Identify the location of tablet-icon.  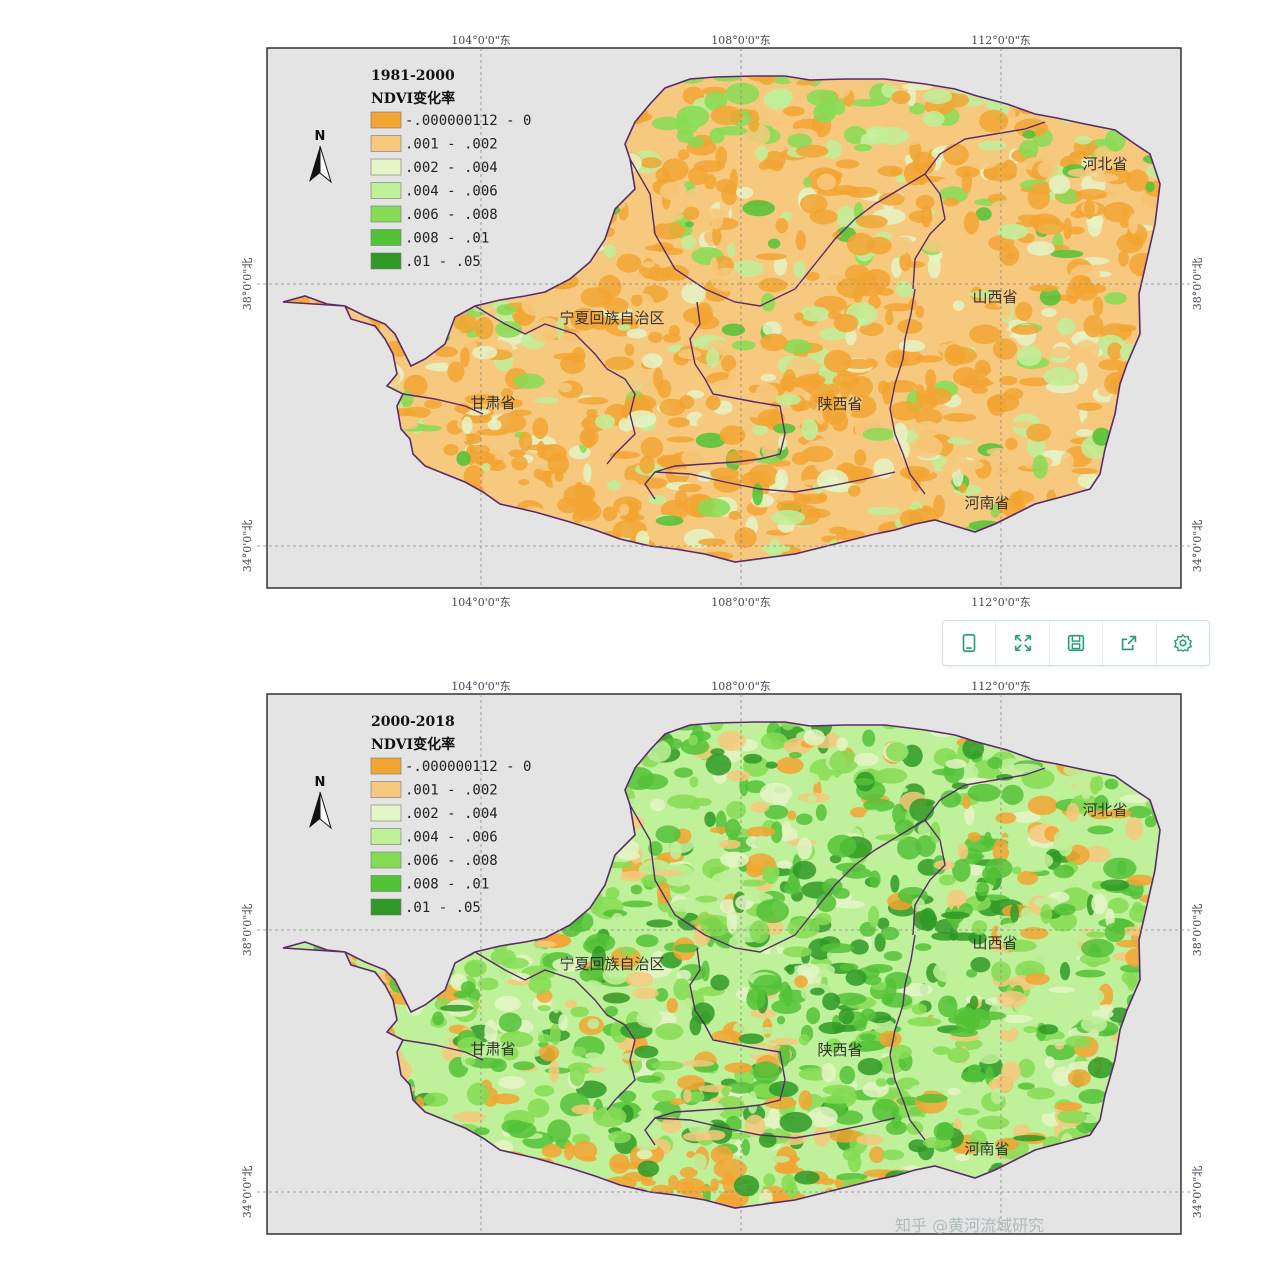
(969, 643).